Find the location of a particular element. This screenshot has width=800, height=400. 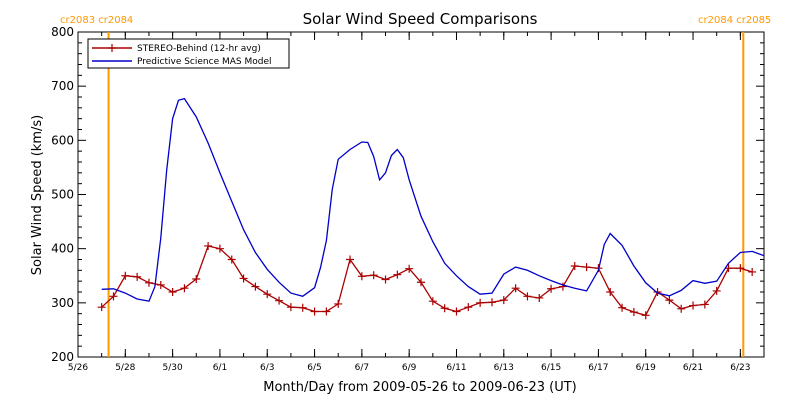

y-tick-label: 300 is located at coordinates (62, 303).